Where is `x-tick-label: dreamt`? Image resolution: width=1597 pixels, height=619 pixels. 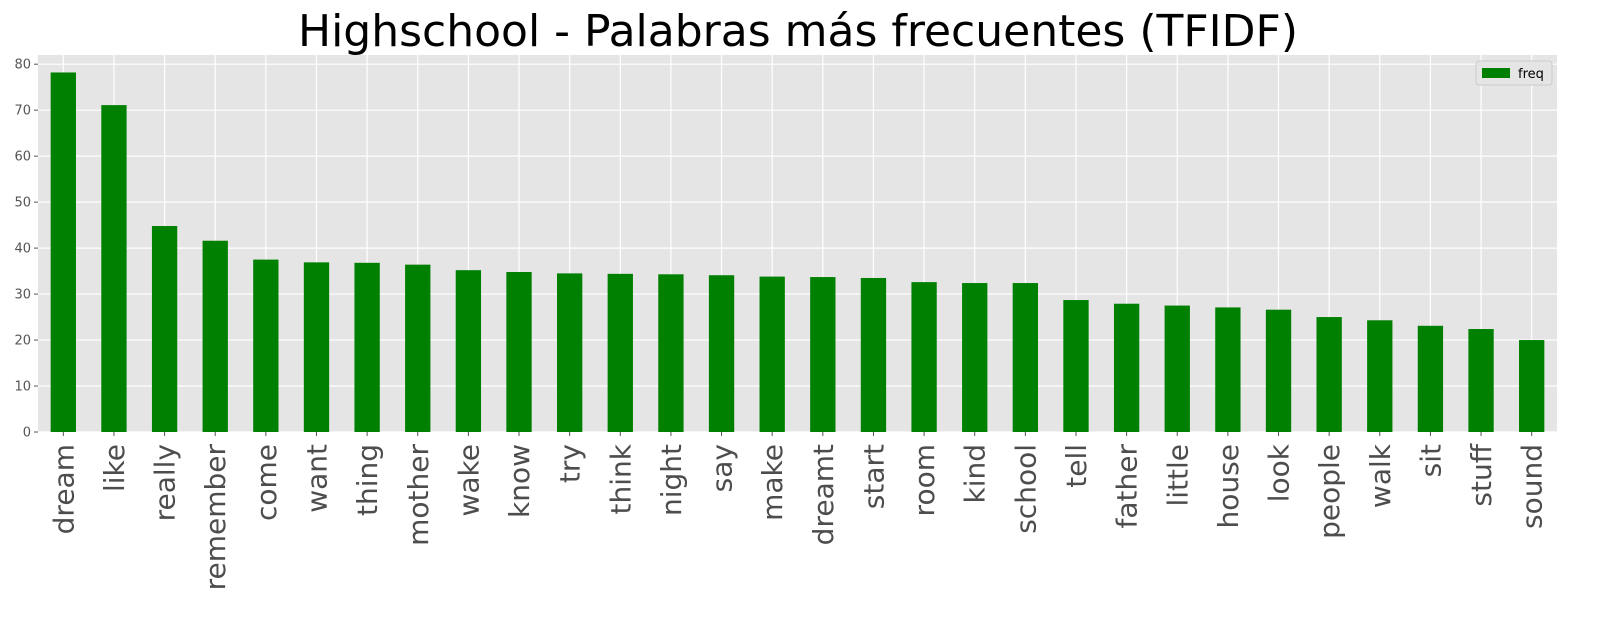
x-tick-label: dreamt is located at coordinates (823, 494).